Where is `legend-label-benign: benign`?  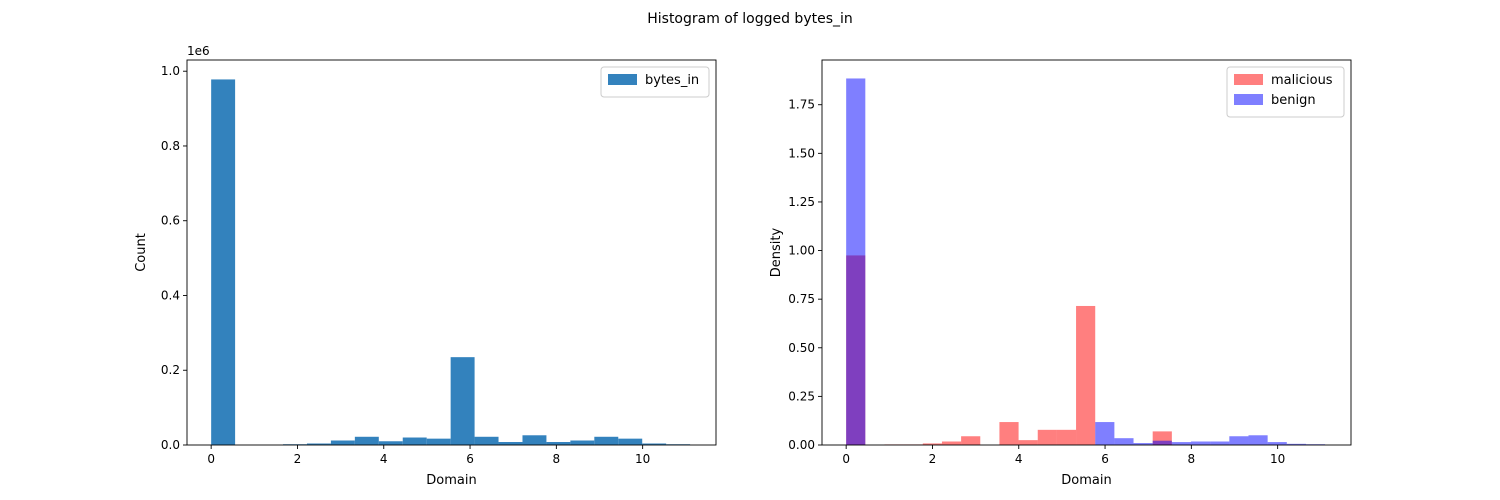
legend-label-benign: benign is located at coordinates (1293, 100).